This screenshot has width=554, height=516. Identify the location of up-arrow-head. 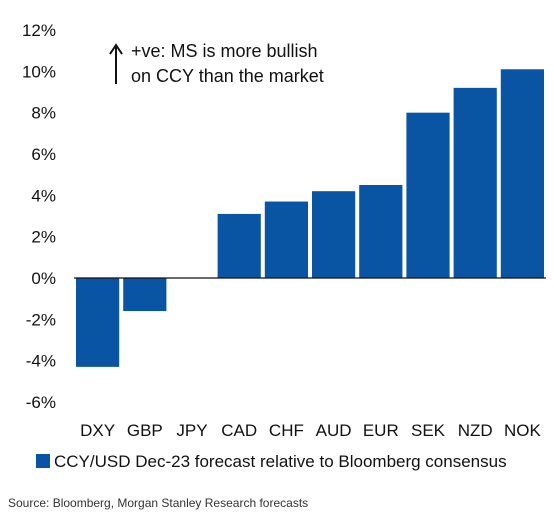
(116, 49).